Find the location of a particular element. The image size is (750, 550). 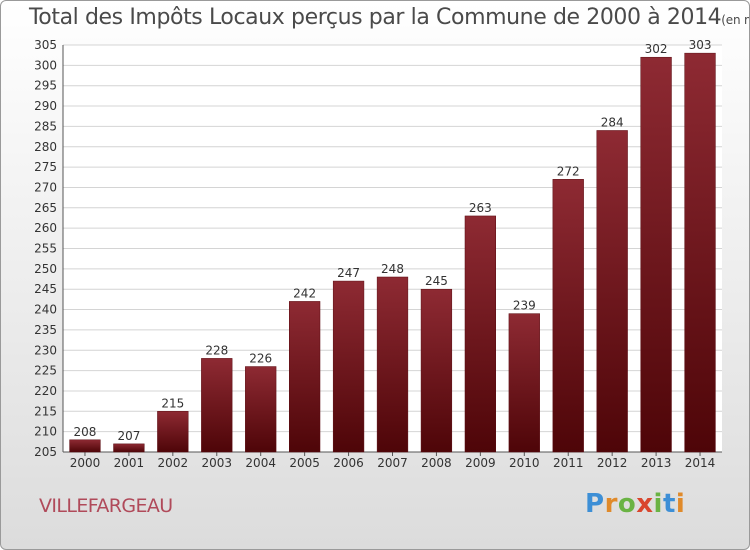

y-tick-label: 230 is located at coordinates (45, 350).